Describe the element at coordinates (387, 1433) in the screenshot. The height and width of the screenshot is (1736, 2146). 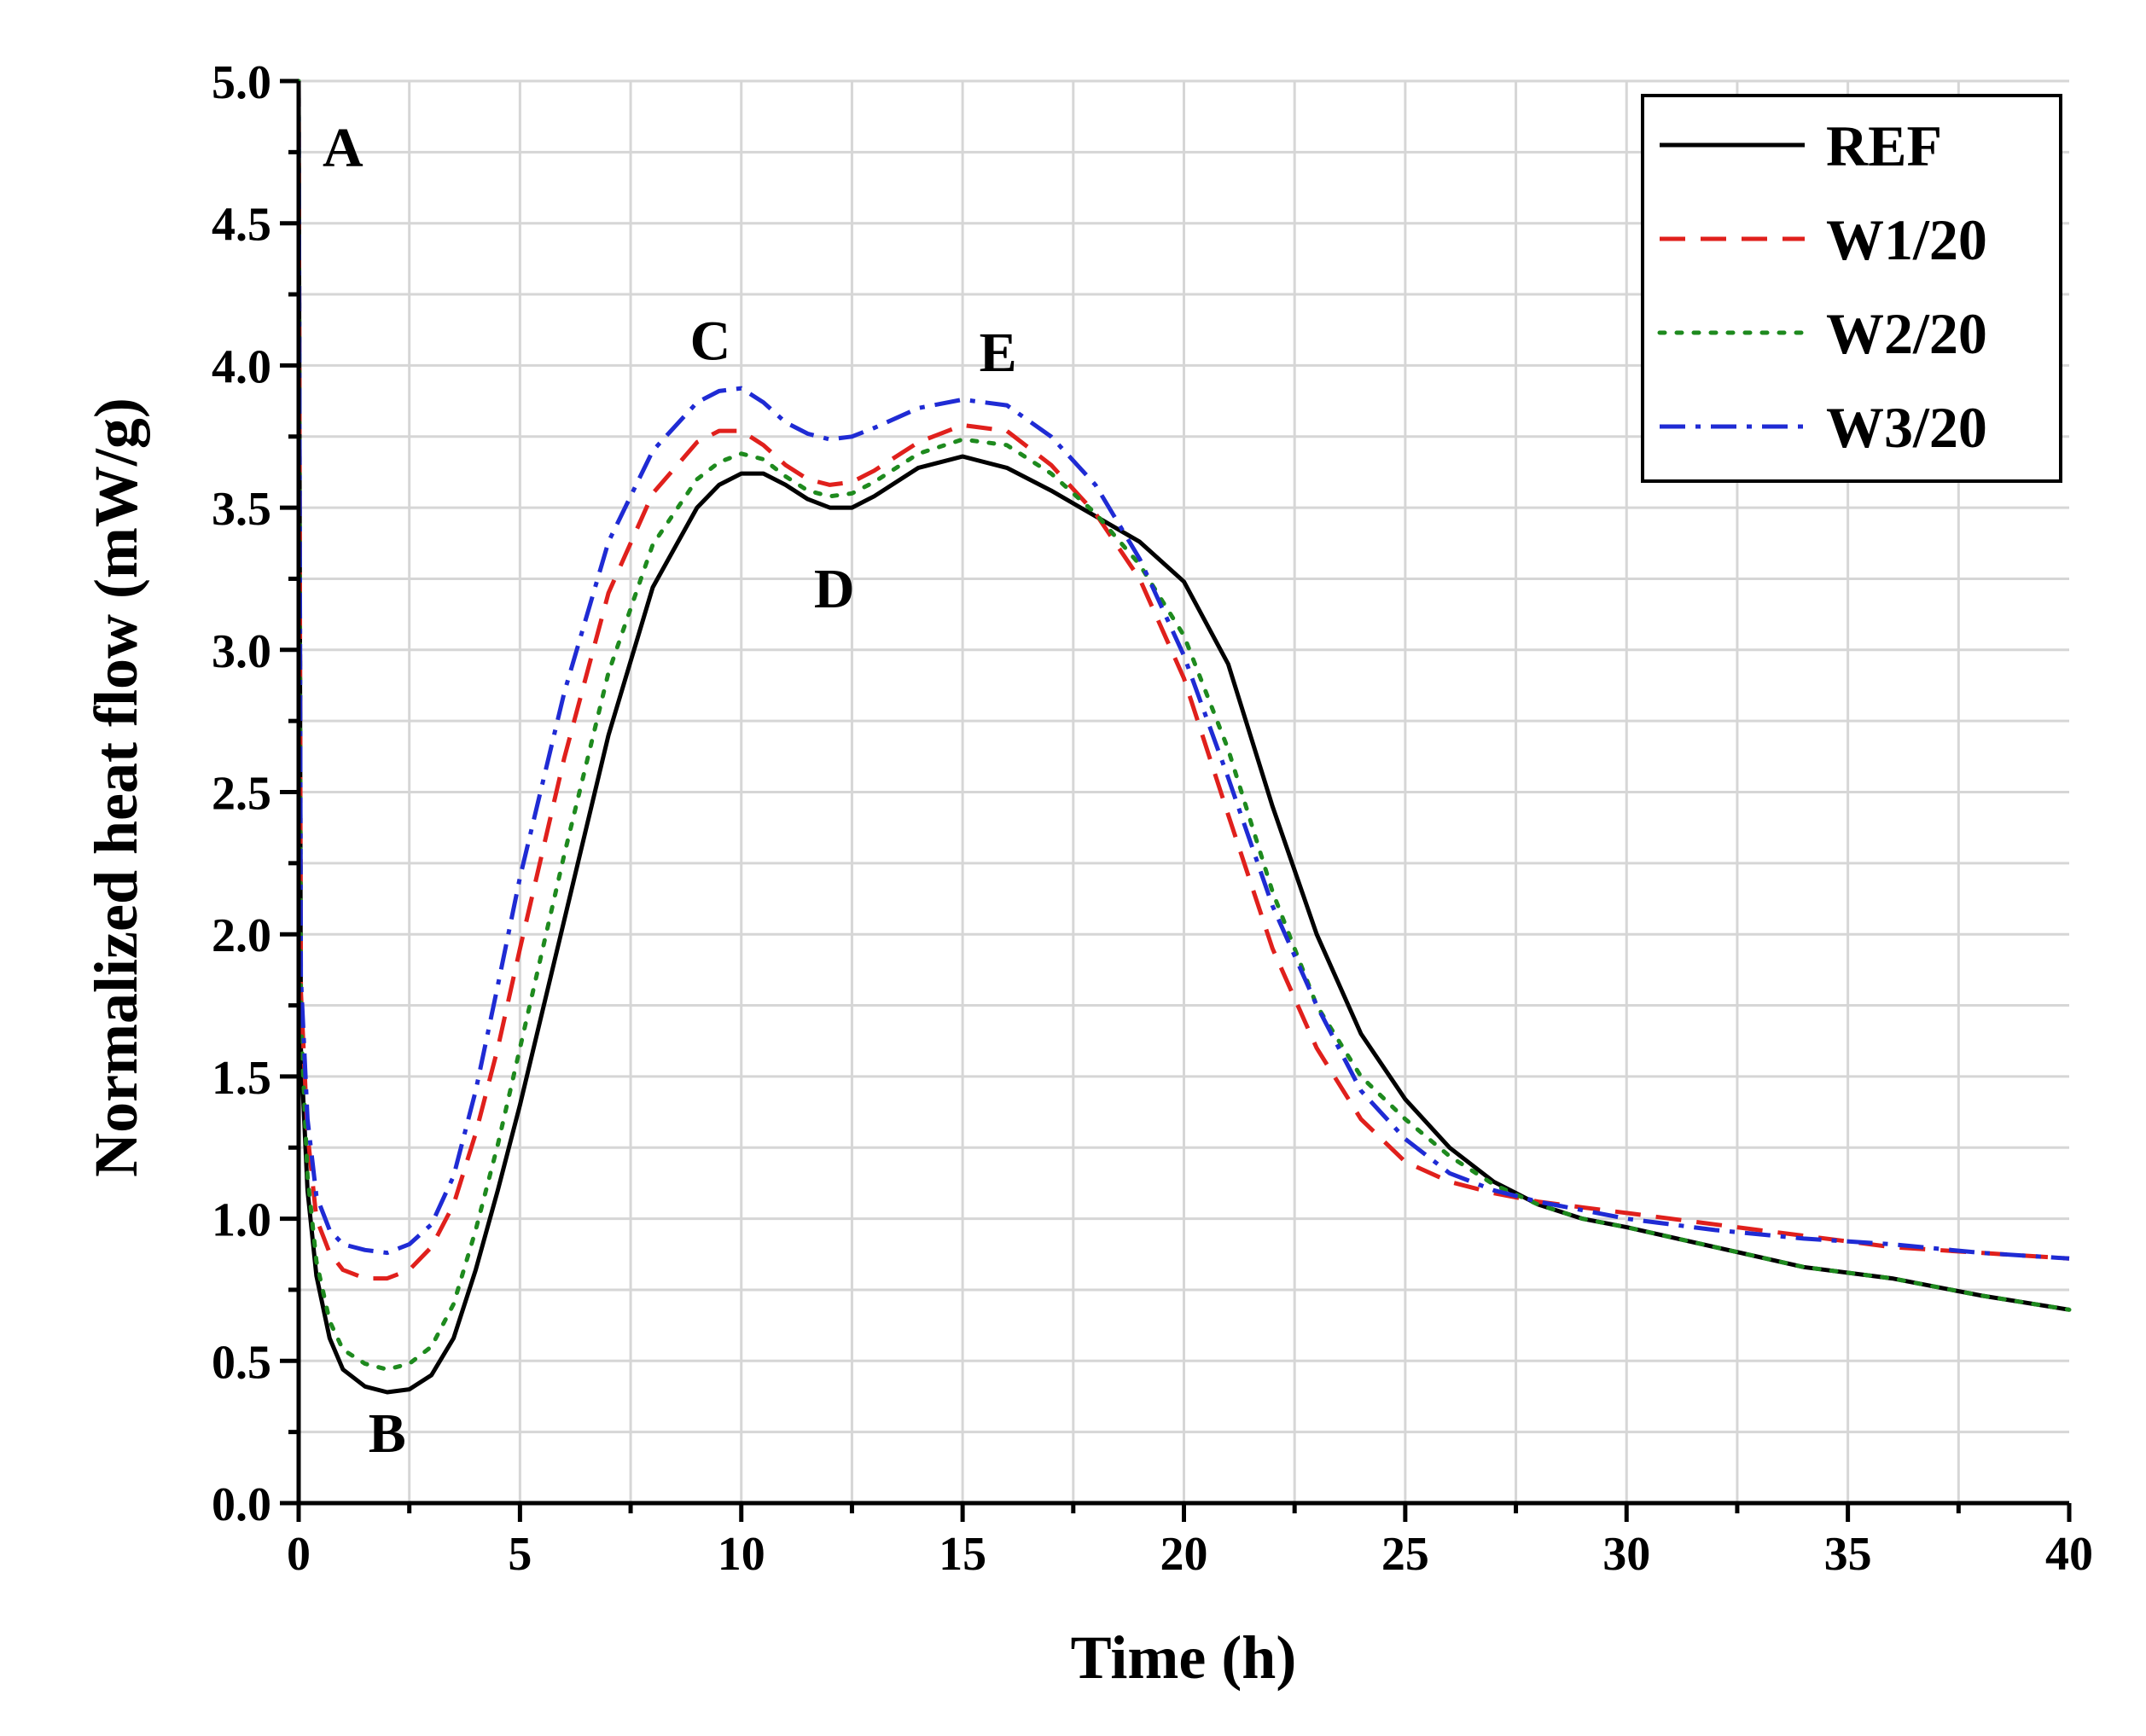
I see `annotation-b: B` at that location.